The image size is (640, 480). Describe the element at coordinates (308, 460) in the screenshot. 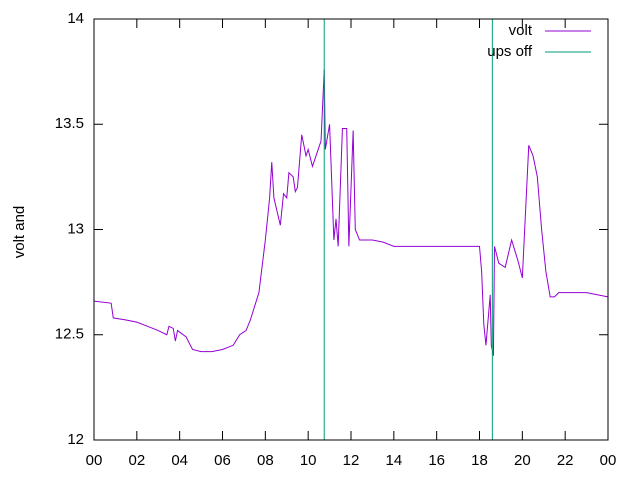

I see `x-tick-label: 10` at that location.